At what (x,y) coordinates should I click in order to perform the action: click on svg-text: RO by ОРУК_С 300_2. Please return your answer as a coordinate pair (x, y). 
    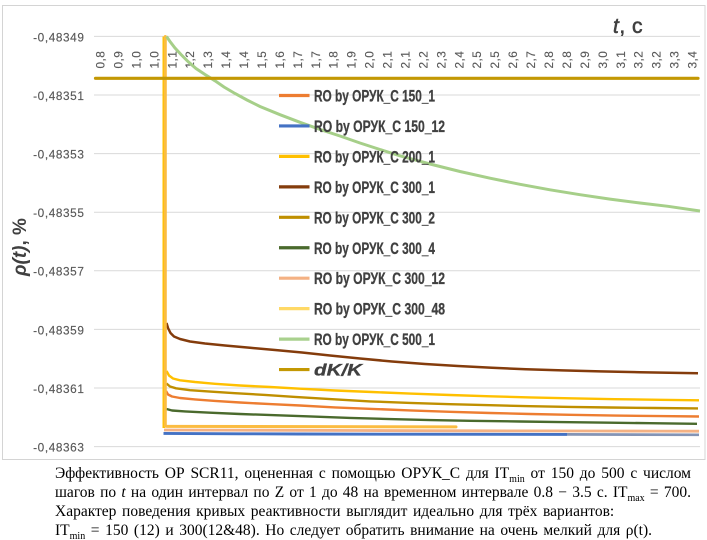
    Looking at the image, I should click on (374, 217).